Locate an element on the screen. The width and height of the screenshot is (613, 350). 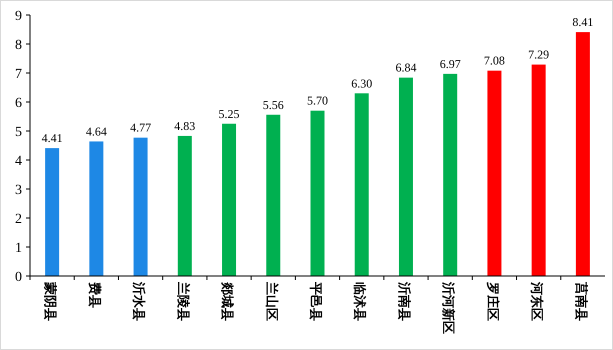
data-label: 4.77 is located at coordinates (141, 127).